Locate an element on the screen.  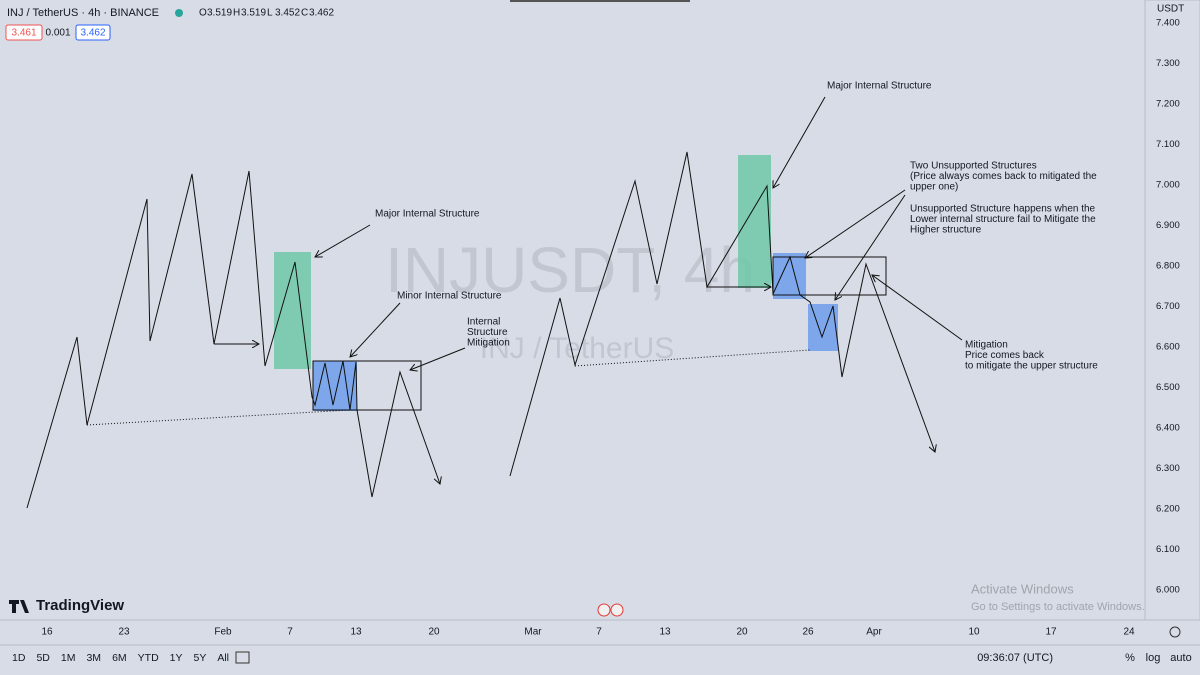
bid: 3.461 is located at coordinates (23, 33).